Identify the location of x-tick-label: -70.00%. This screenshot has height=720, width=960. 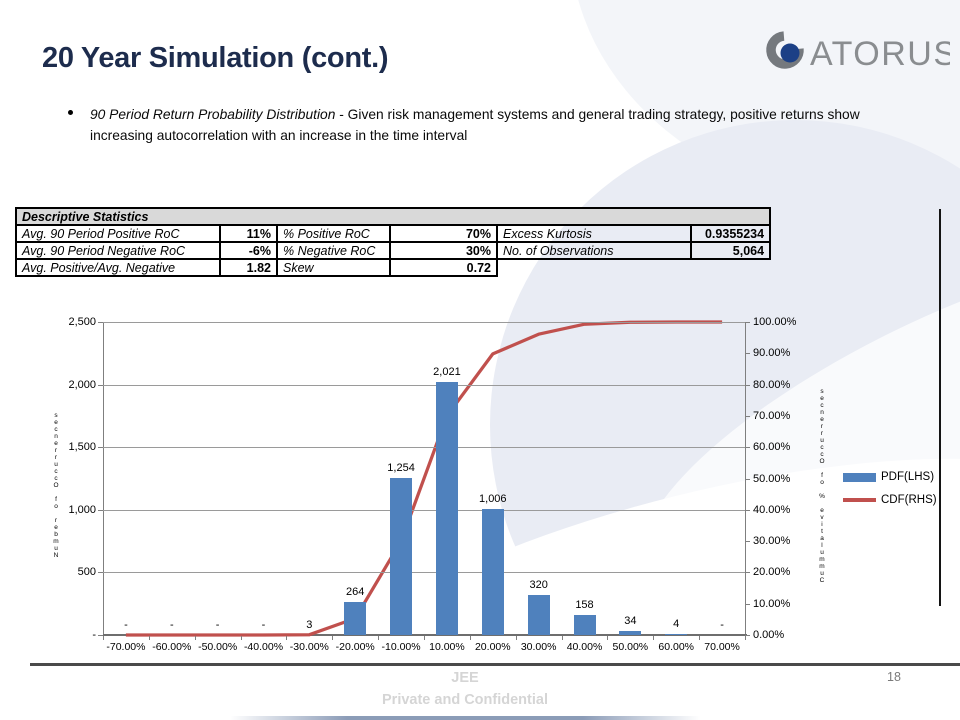
(126, 647).